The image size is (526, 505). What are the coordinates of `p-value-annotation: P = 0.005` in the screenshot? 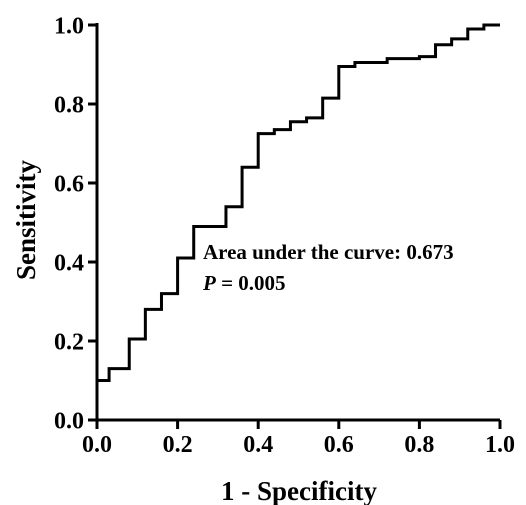 It's located at (244, 283).